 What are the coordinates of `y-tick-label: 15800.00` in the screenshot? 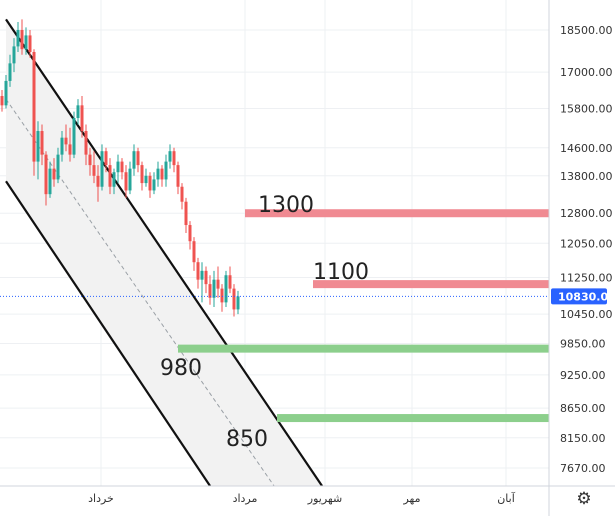 It's located at (586, 108).